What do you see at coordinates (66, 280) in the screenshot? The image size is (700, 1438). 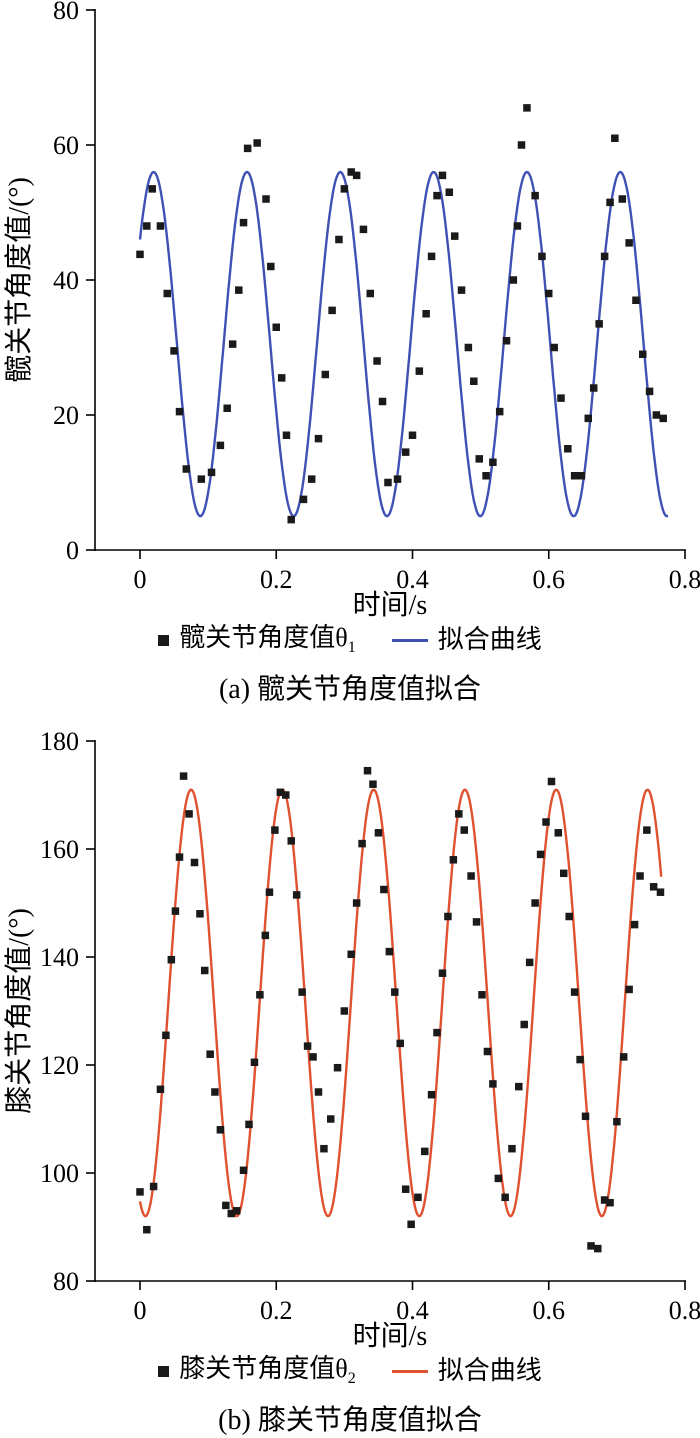 I see `svg-text: 40` at bounding box center [66, 280].